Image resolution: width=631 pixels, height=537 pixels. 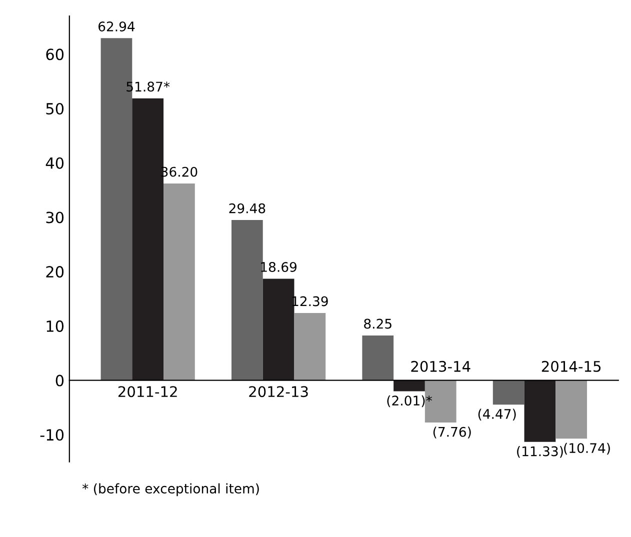 What do you see at coordinates (409, 401) in the screenshot?
I see `data-label: (2.01)*` at bounding box center [409, 401].